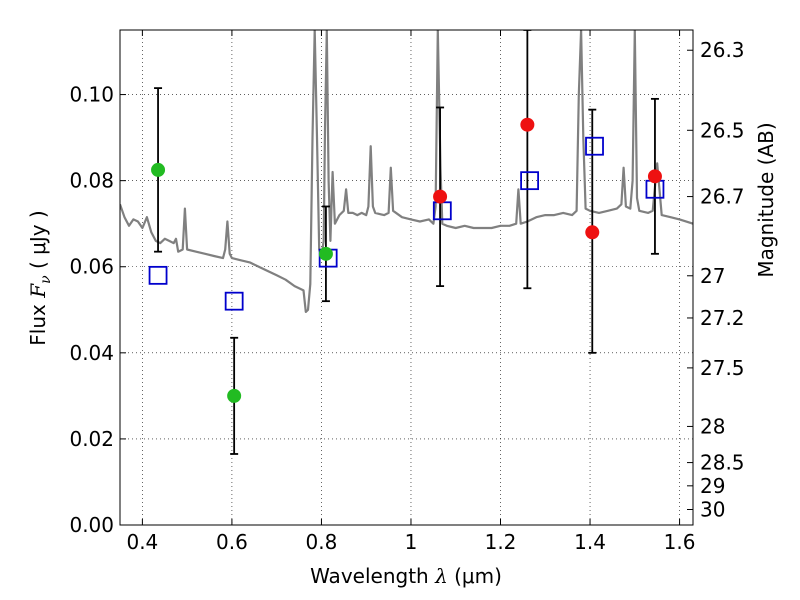  I want to click on y2-tick-label: 26.7, so click(722, 197).